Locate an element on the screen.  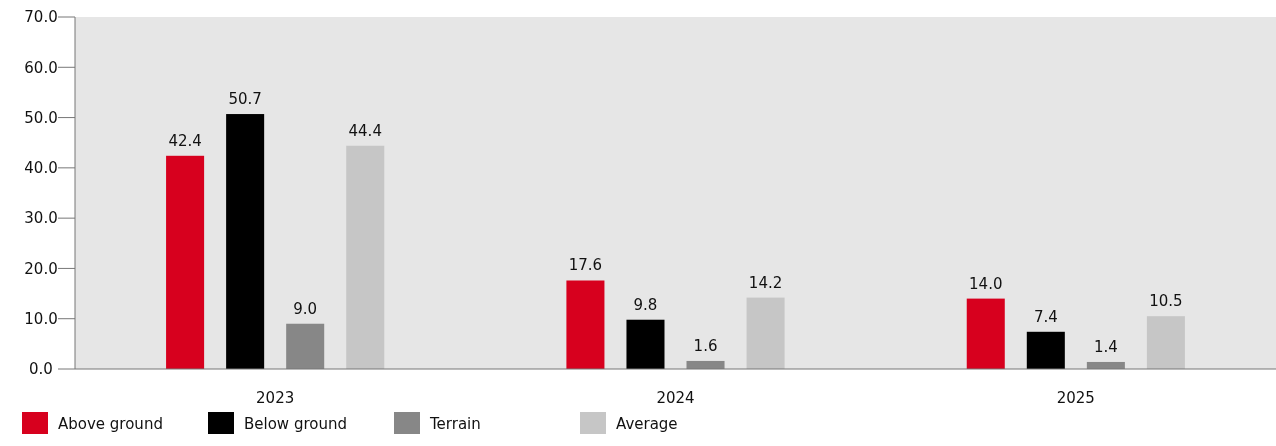
x-tick-label: 2024 is located at coordinates (675, 398).